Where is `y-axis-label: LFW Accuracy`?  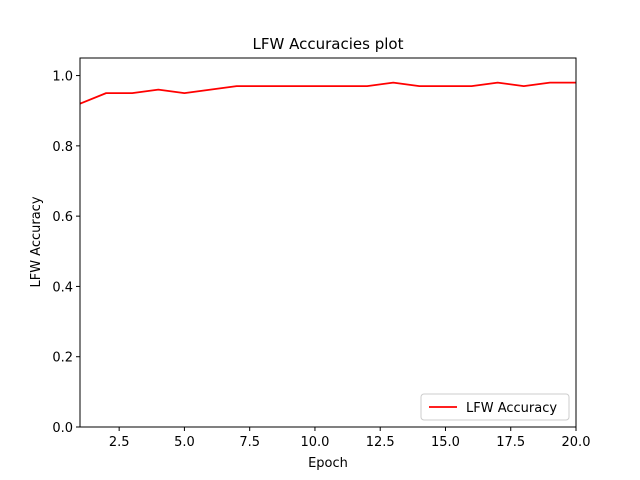
y-axis-label: LFW Accuracy is located at coordinates (36, 241).